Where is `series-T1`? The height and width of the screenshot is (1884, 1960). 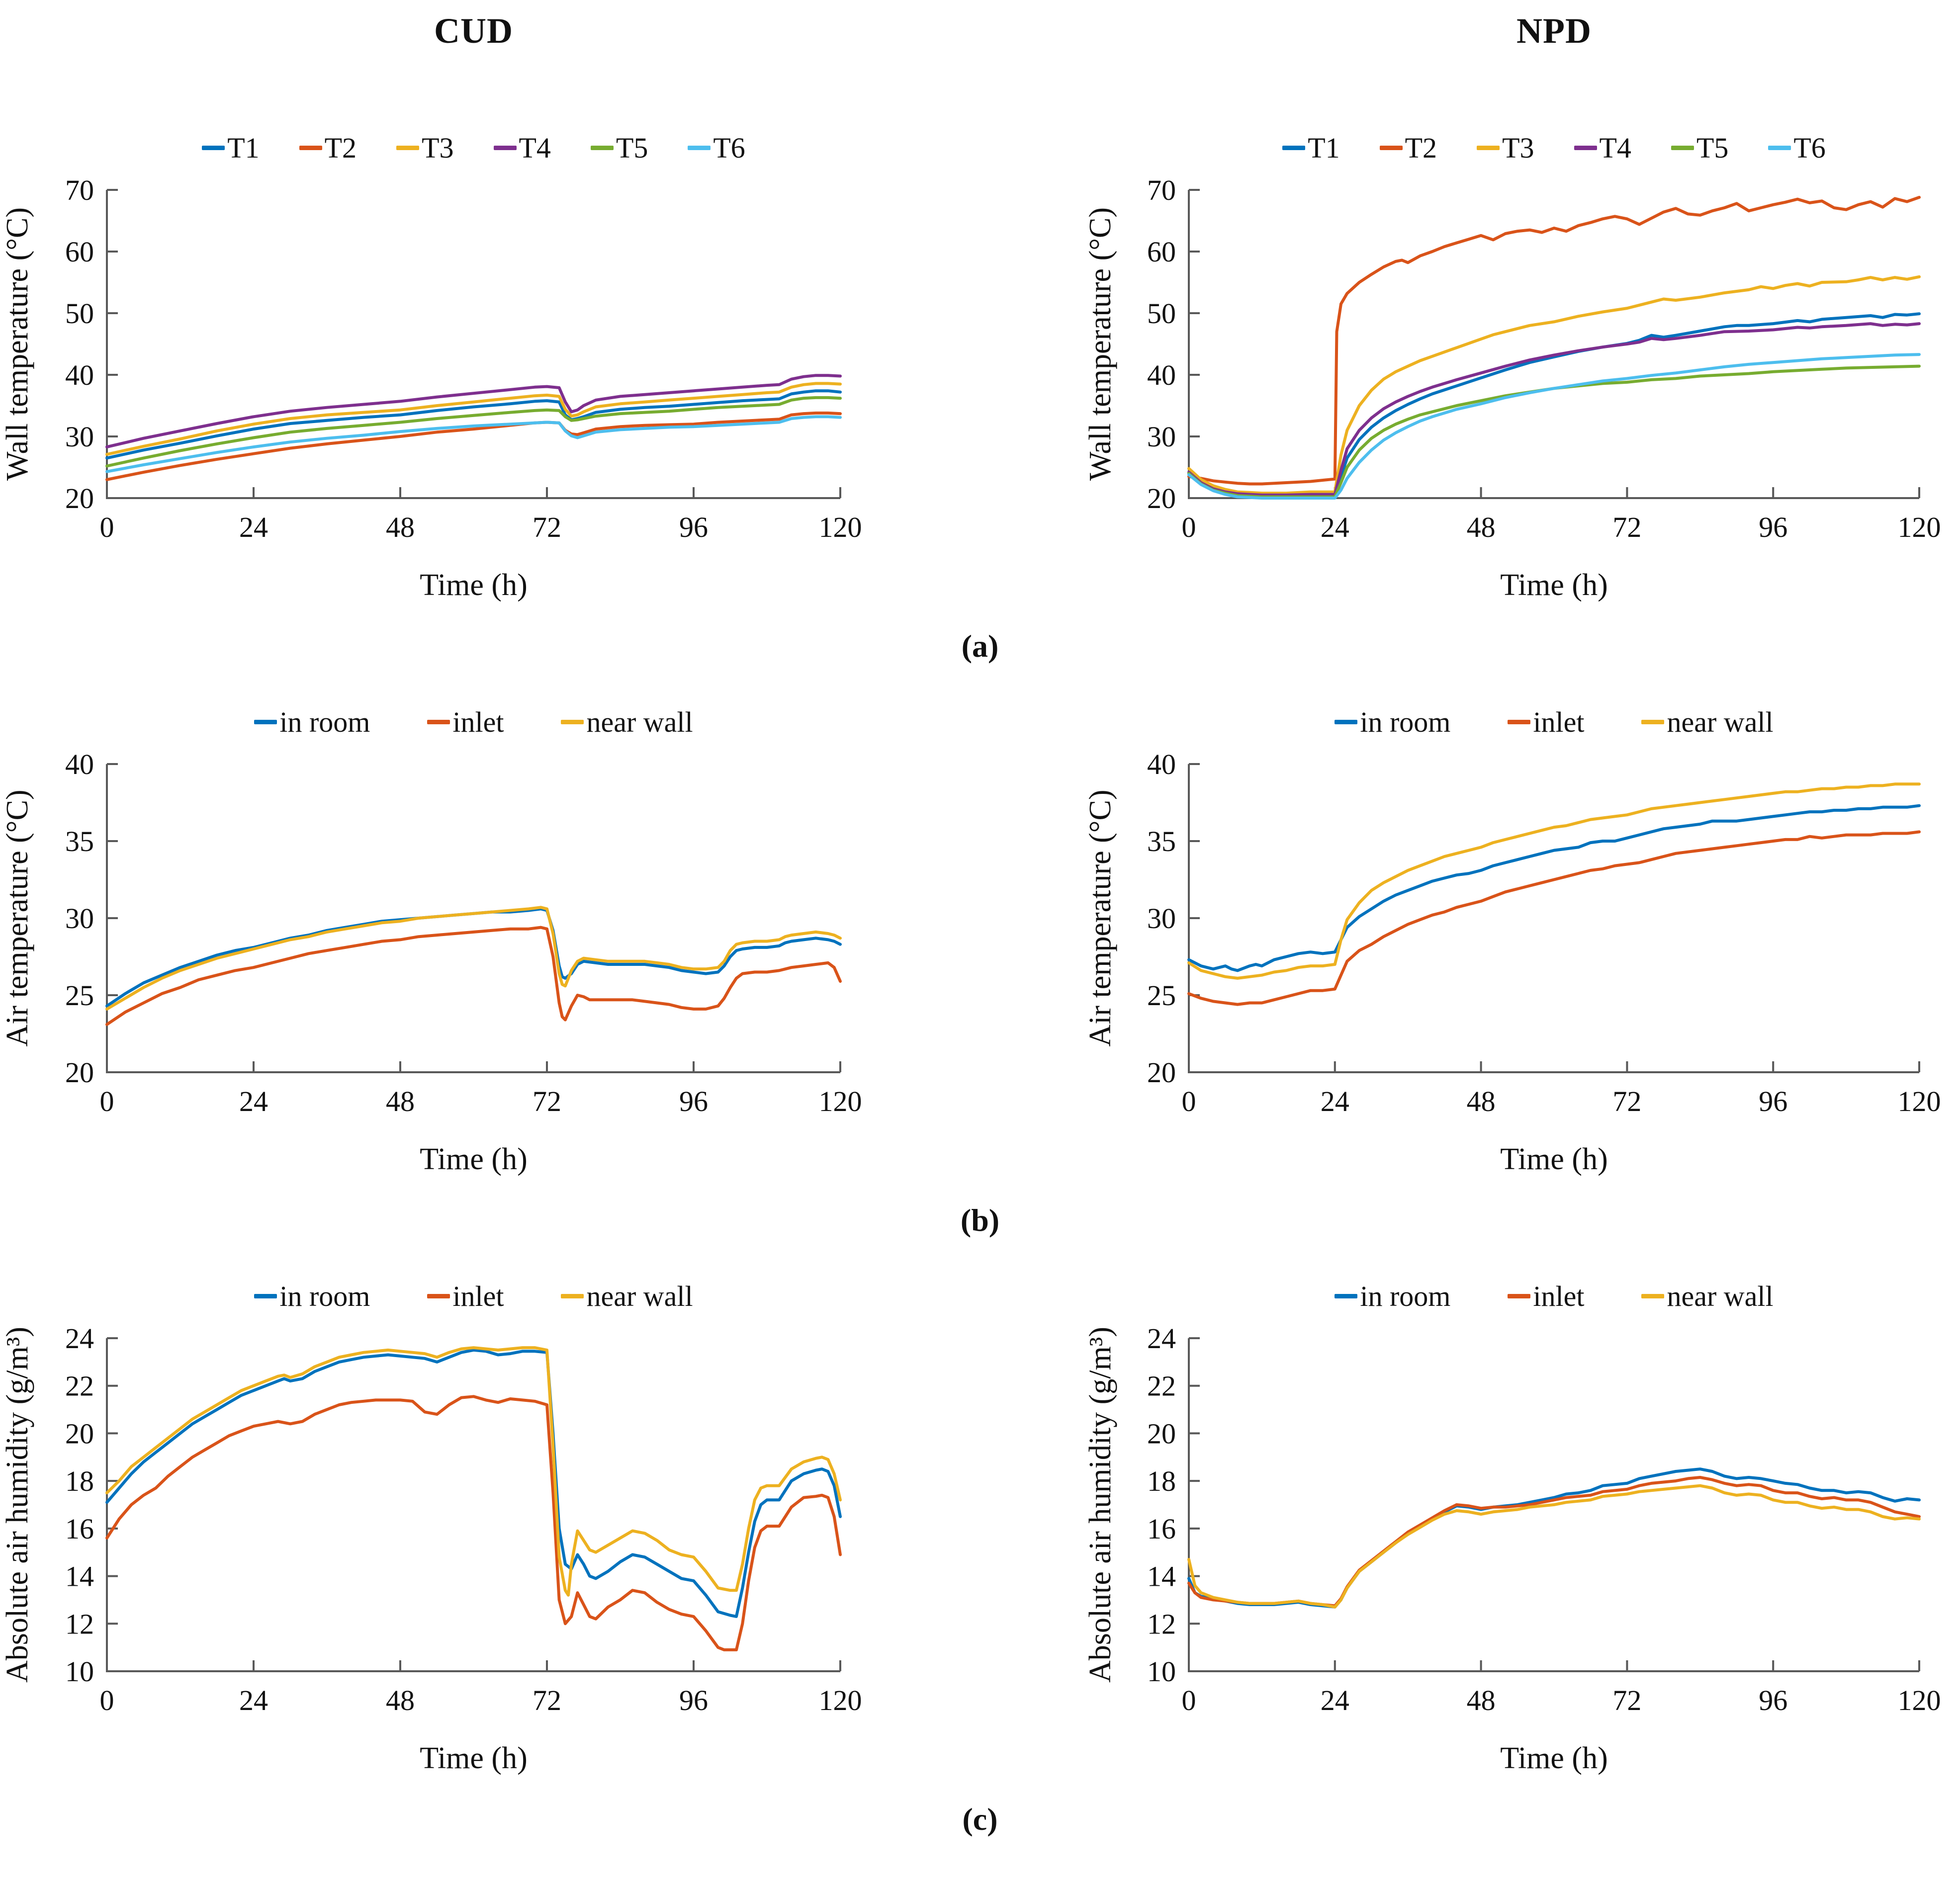
series-T1 is located at coordinates (1554, 405).